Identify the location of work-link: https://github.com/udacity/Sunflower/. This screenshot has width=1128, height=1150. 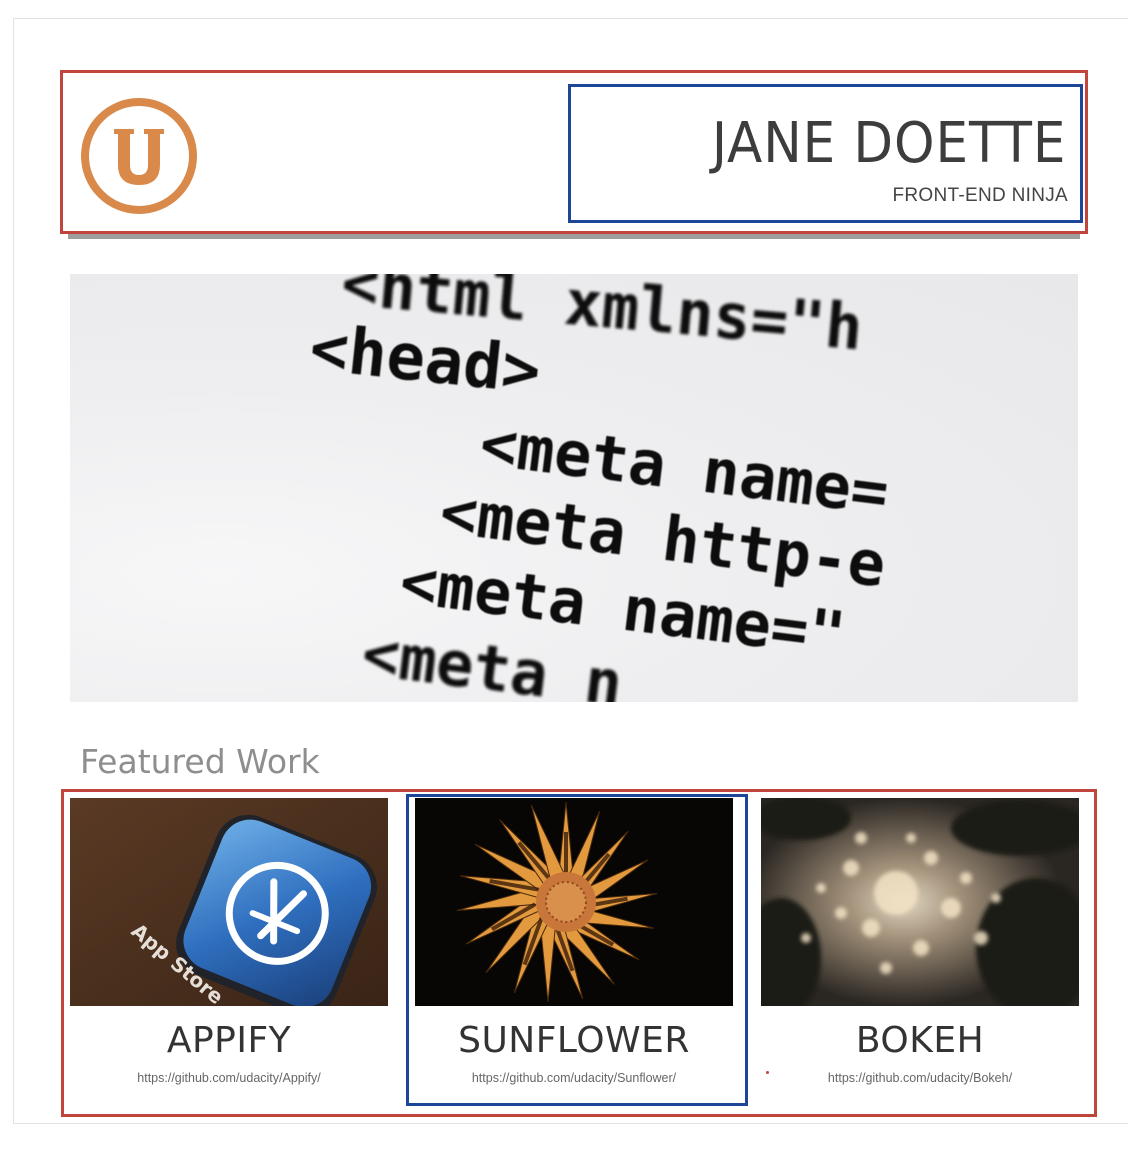
(574, 1078).